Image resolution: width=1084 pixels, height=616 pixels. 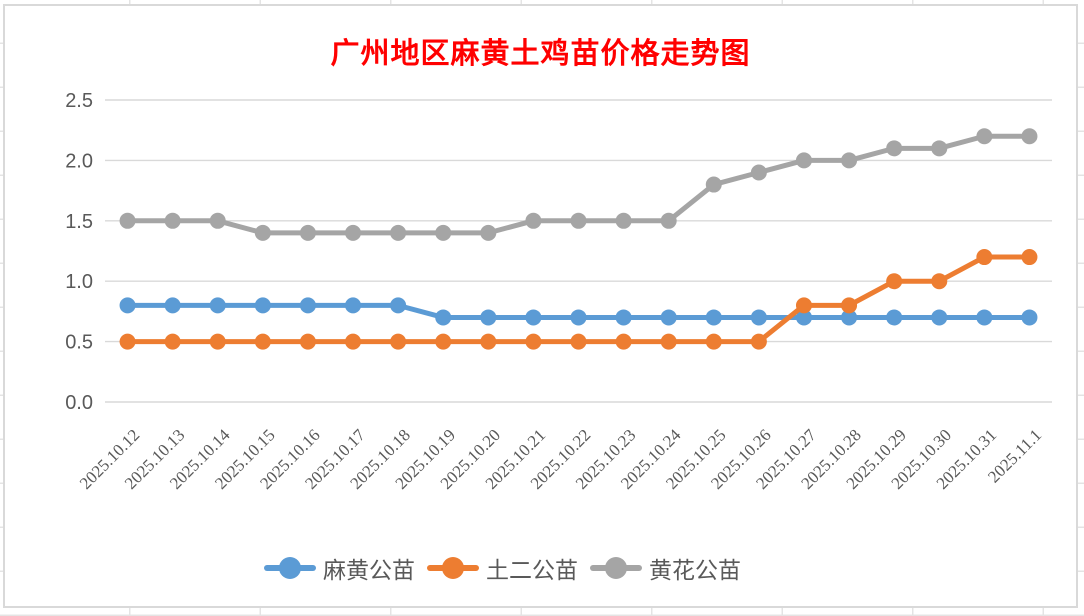 I want to click on legend-item: 土二公苗, so click(x=502, y=568).